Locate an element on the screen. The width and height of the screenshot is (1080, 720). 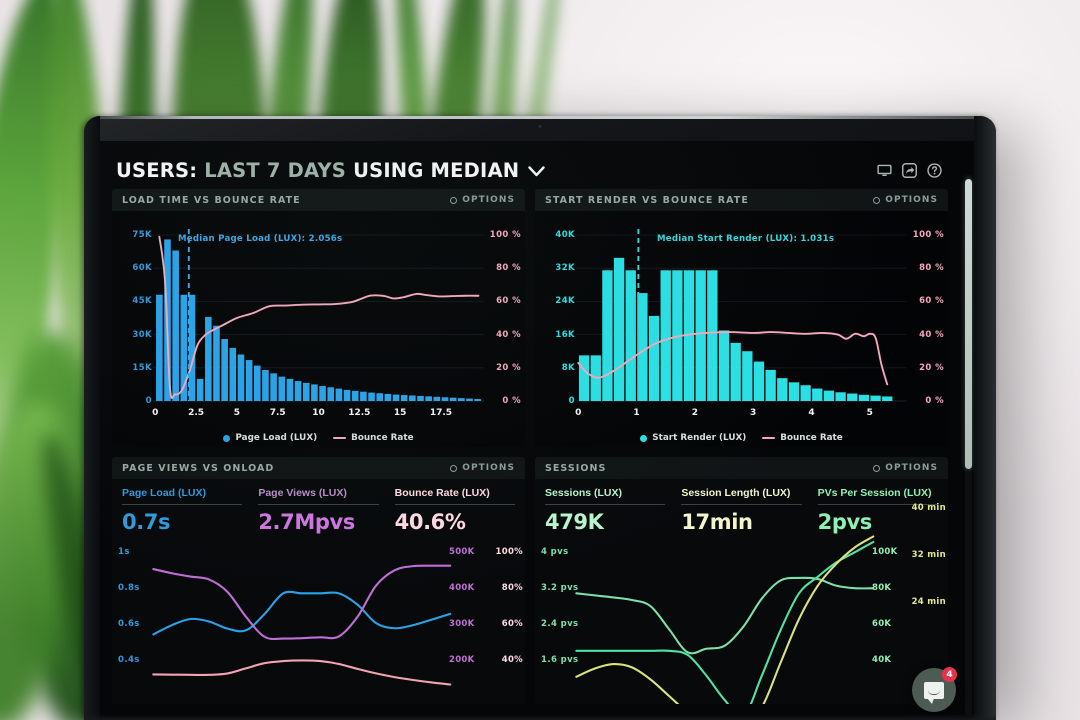
axis-tick-label: 80 % is located at coordinates (508, 268).